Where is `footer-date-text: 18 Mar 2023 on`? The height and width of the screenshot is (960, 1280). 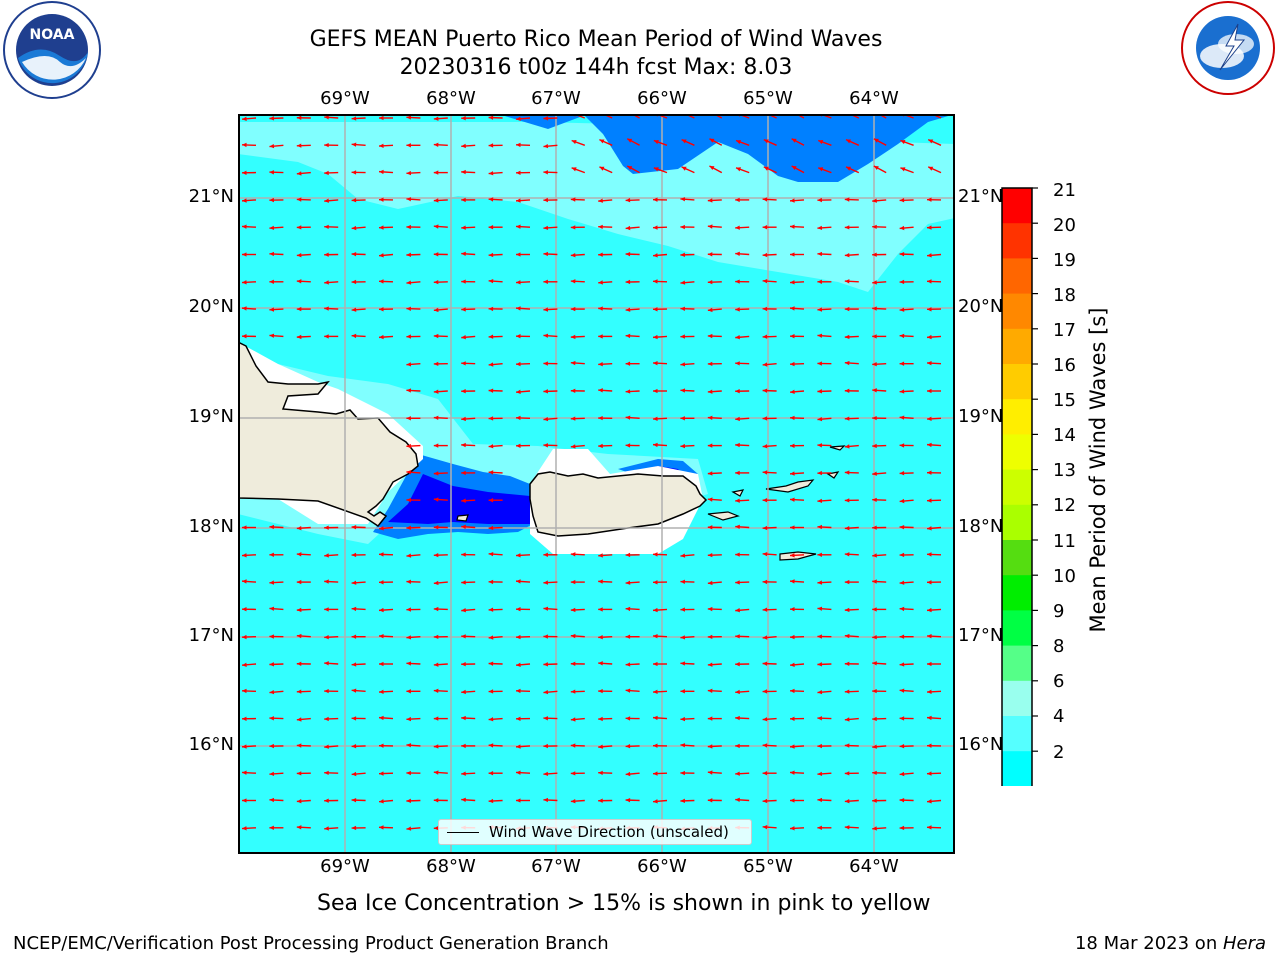 footer-date-text: 18 Mar 2023 on is located at coordinates (1148, 943).